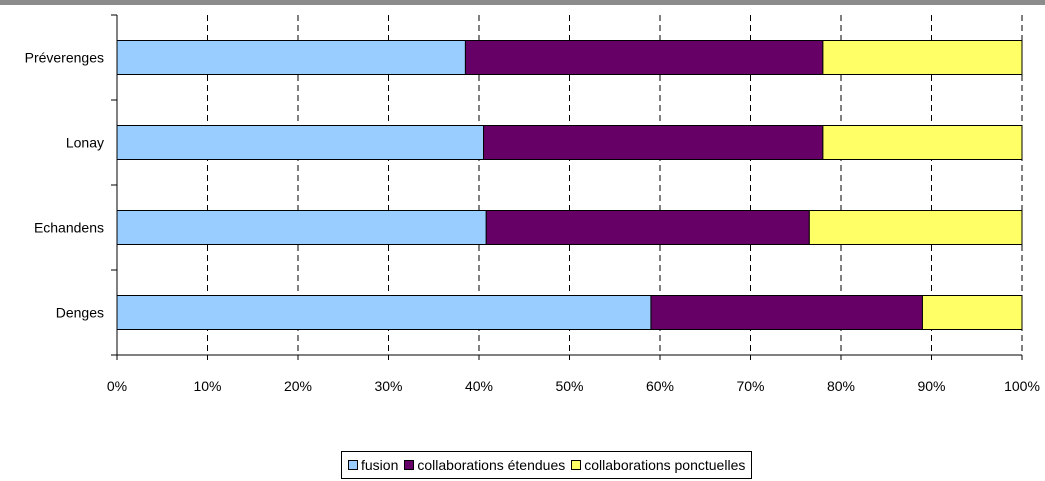 The height and width of the screenshot is (481, 1045). Describe the element at coordinates (931, 386) in the screenshot. I see `x-tick-label: 90%` at that location.